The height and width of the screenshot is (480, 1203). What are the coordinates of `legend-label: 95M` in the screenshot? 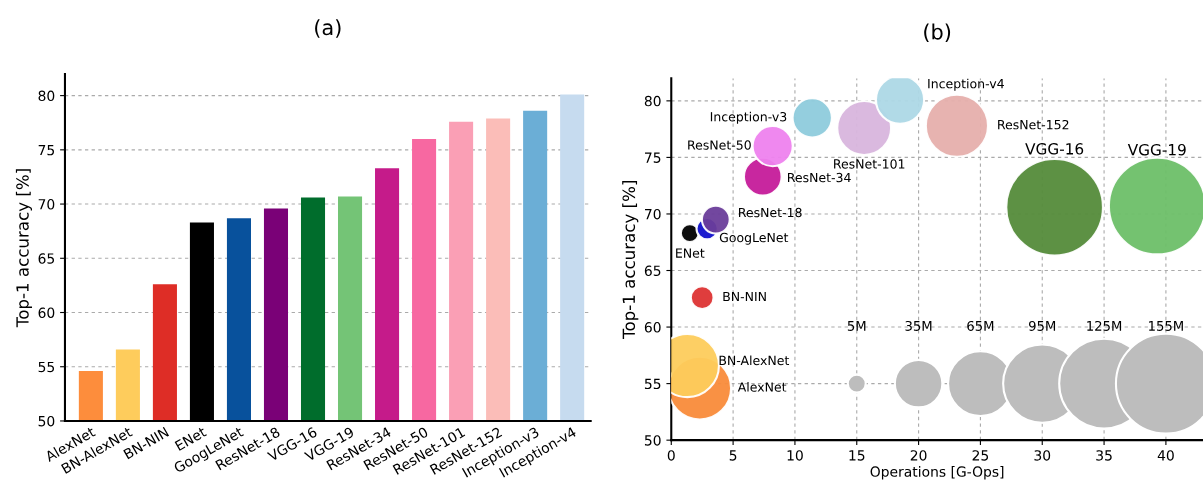 It's located at (1042, 325).